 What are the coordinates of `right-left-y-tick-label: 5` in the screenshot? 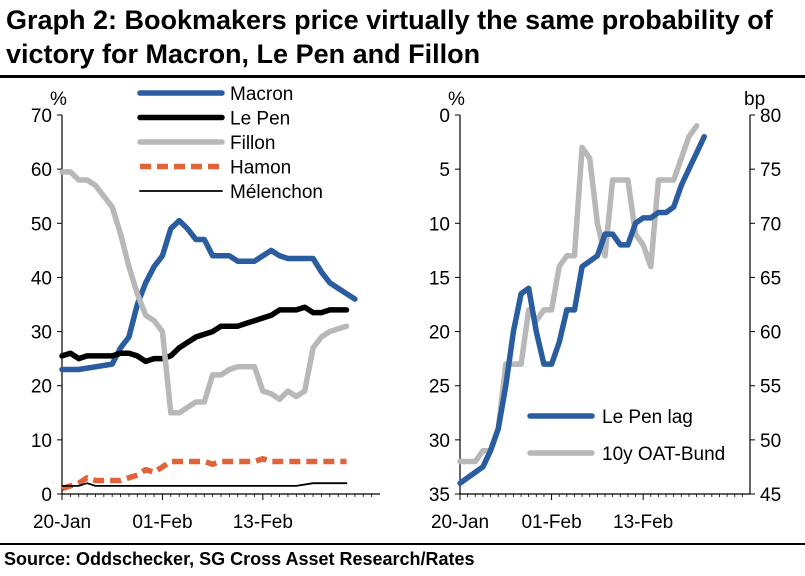 It's located at (444, 170).